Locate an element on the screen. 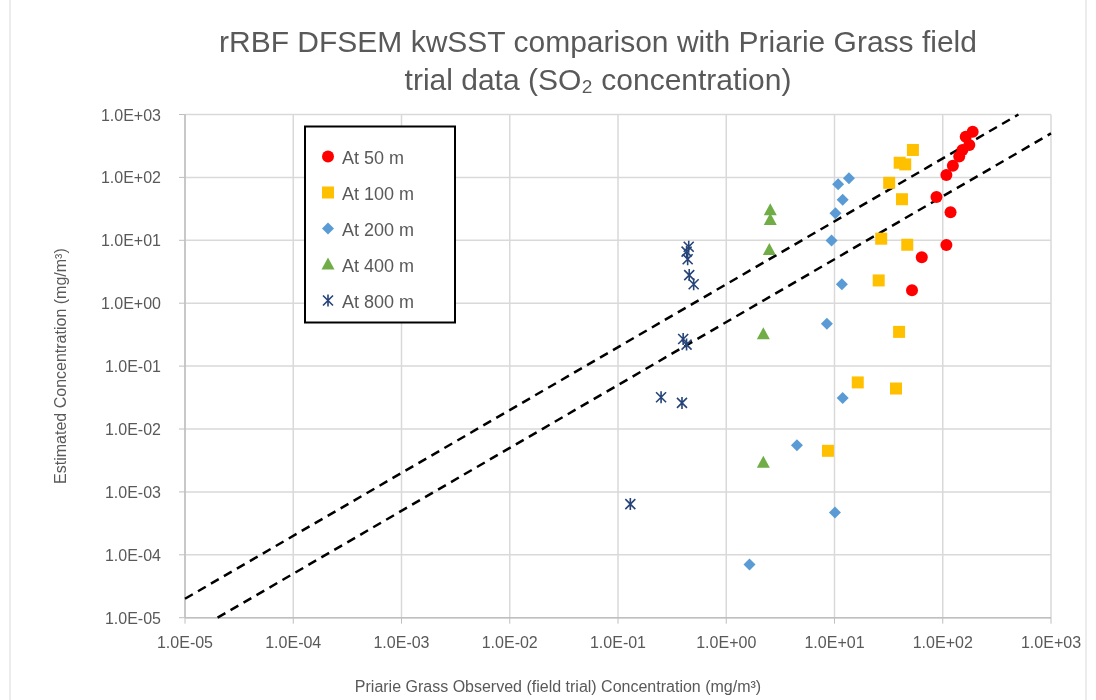 The image size is (1096, 700). legend-label: At 100 m is located at coordinates (378, 193).